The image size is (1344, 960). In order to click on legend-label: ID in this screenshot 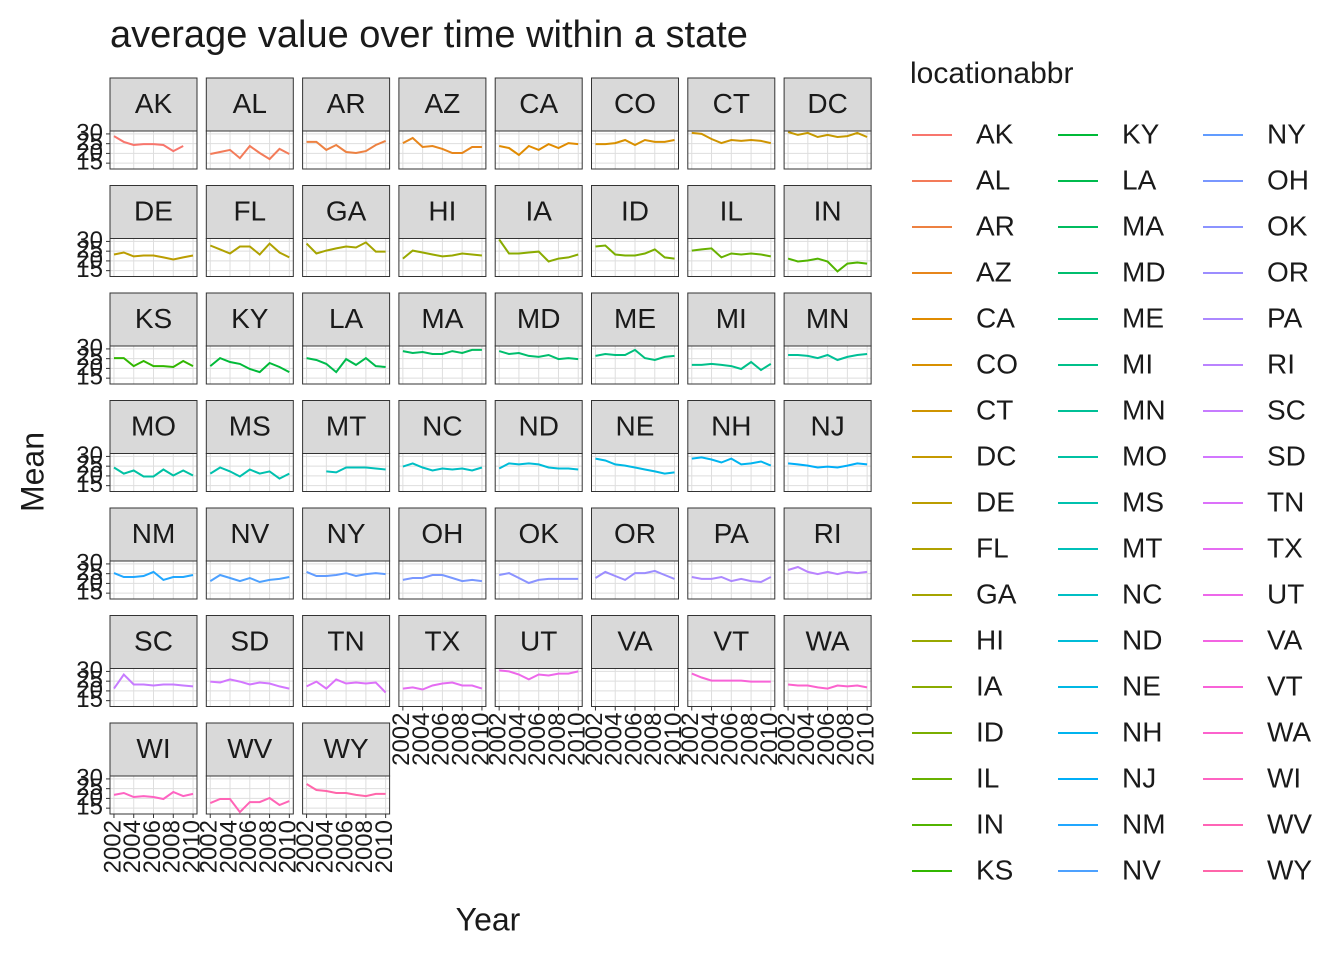, I will do `click(990, 731)`.